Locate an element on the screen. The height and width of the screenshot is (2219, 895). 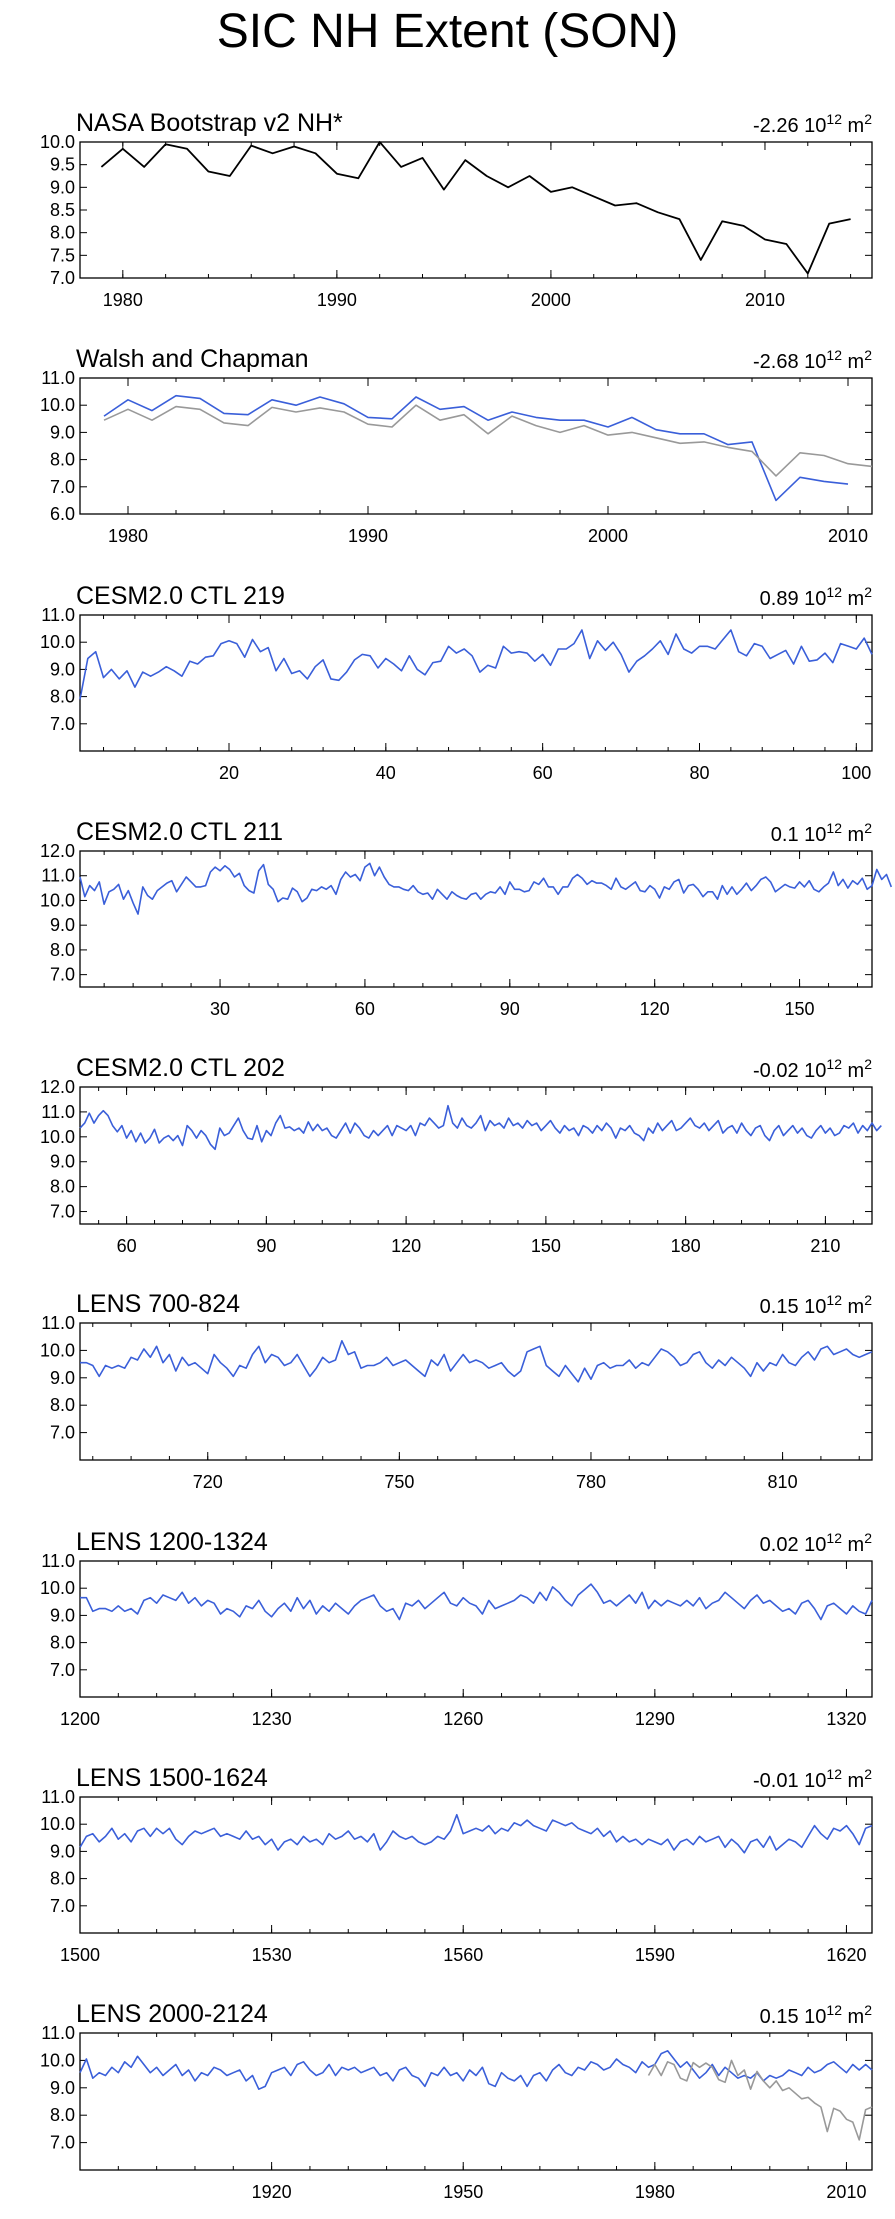
x-tick-label: 750 is located at coordinates (399, 1482).